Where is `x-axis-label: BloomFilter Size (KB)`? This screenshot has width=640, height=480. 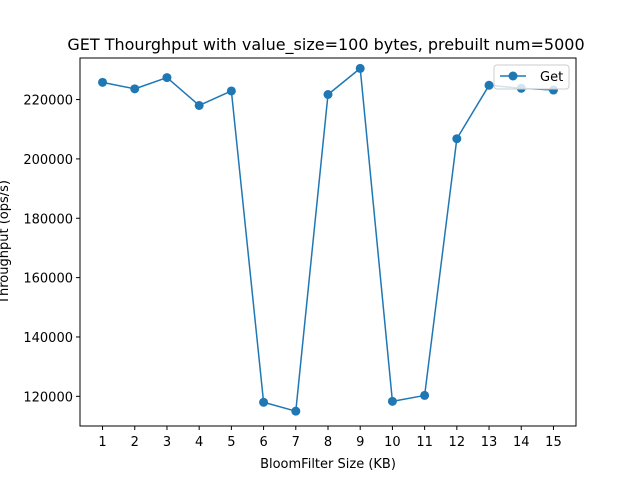 x-axis-label: BloomFilter Size (KB) is located at coordinates (328, 464).